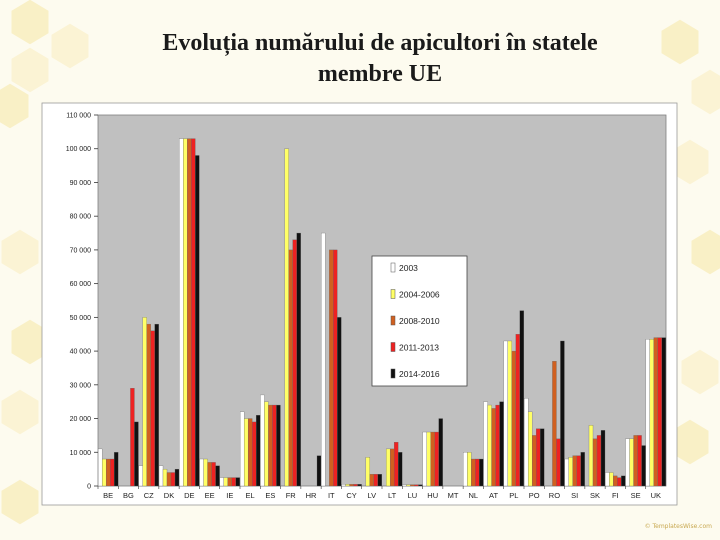 Image resolution: width=720 pixels, height=540 pixels. Describe the element at coordinates (623, 481) in the screenshot. I see `bar-FI-2014-2016` at that location.